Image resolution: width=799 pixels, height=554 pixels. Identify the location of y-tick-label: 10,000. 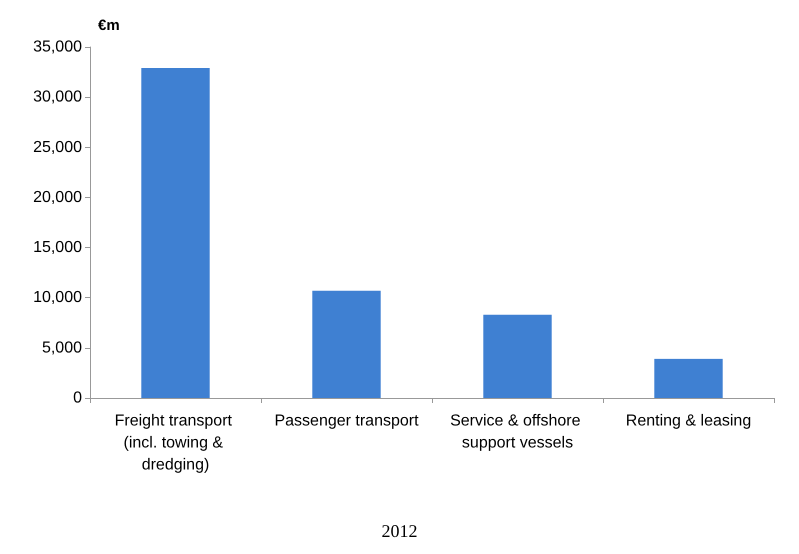
(57, 297).